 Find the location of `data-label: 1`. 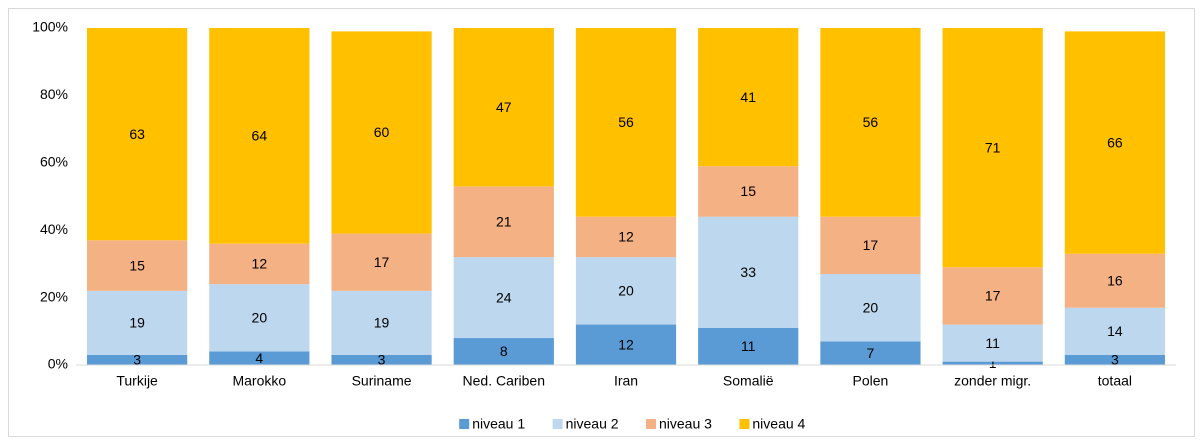

data-label: 1 is located at coordinates (993, 363).